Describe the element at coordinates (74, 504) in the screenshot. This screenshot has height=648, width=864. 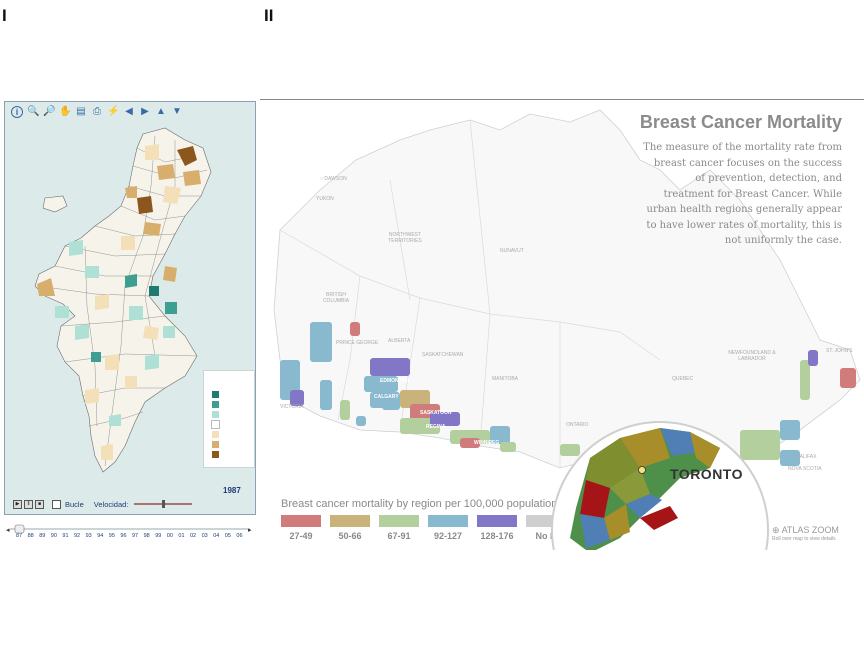
I see `loop-label: Bucle` at that location.